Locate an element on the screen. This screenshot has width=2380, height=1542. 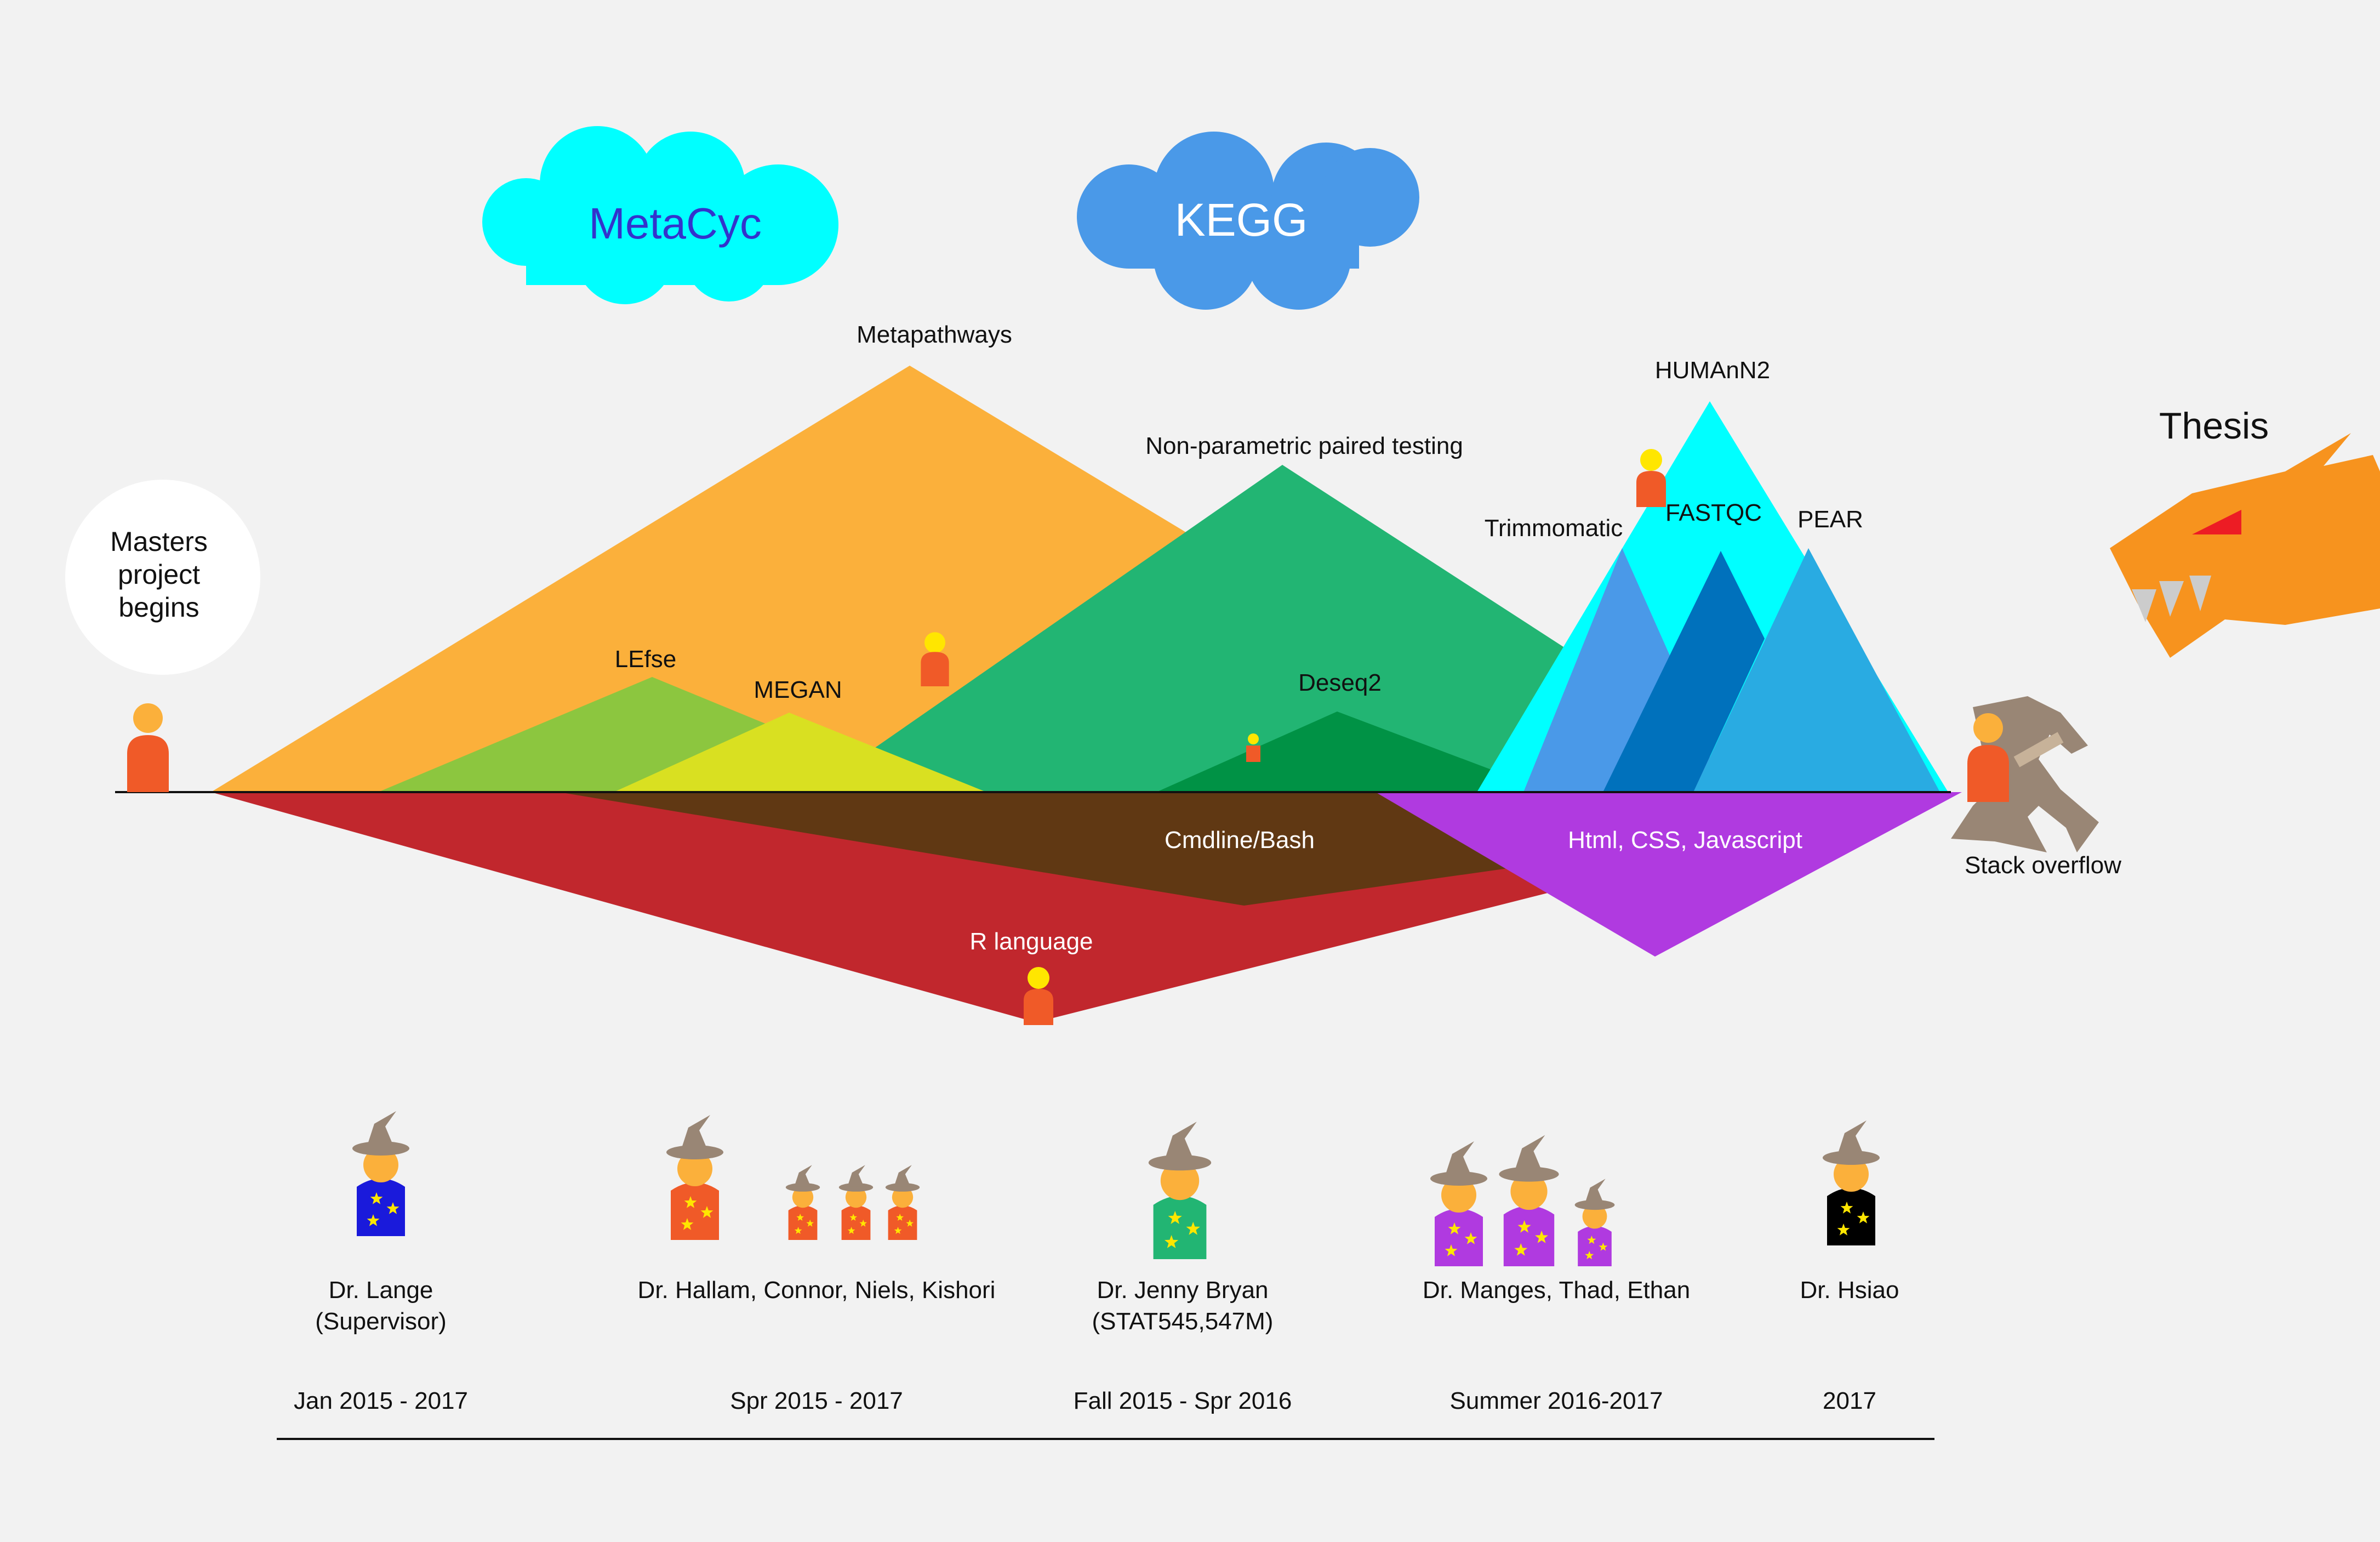
mentor-names: Dr. Manges, Thad, Ethan is located at coordinates (1556, 1290).